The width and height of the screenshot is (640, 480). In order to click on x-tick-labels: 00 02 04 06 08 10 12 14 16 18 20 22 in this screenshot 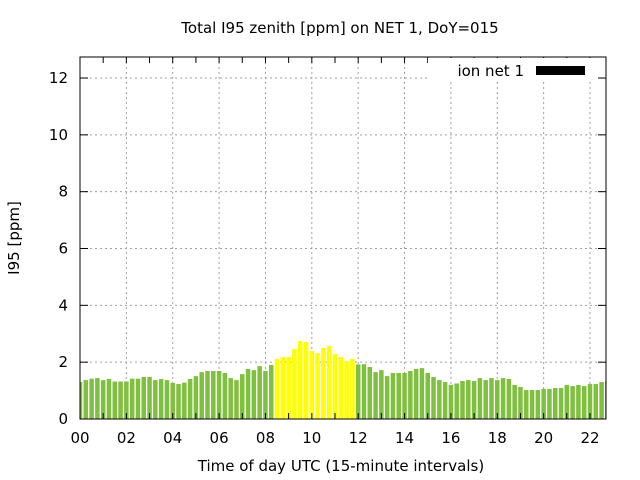, I will do `click(334, 438)`.